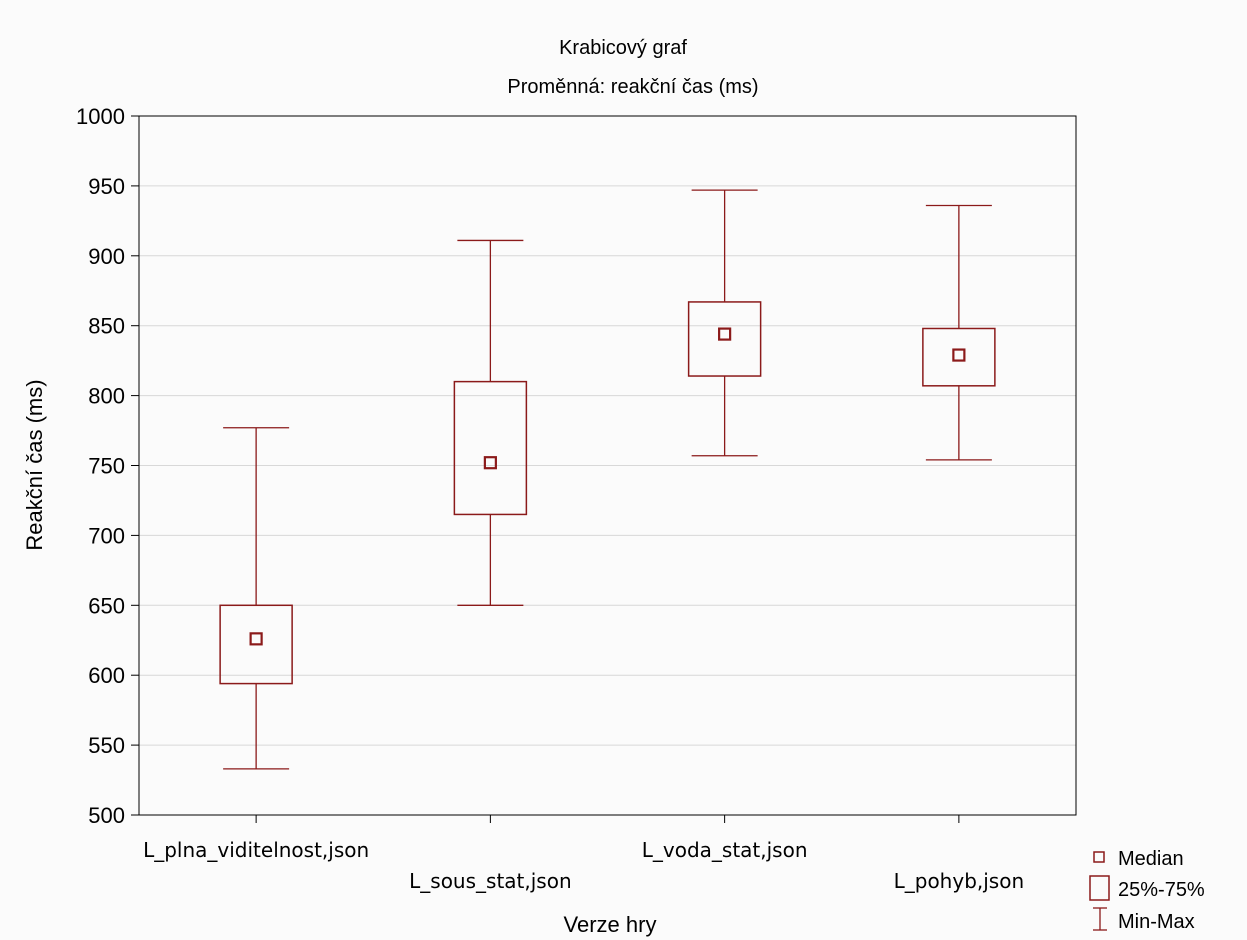 The height and width of the screenshot is (940, 1247). I want to click on y-tick-label: 700, so click(106, 535).